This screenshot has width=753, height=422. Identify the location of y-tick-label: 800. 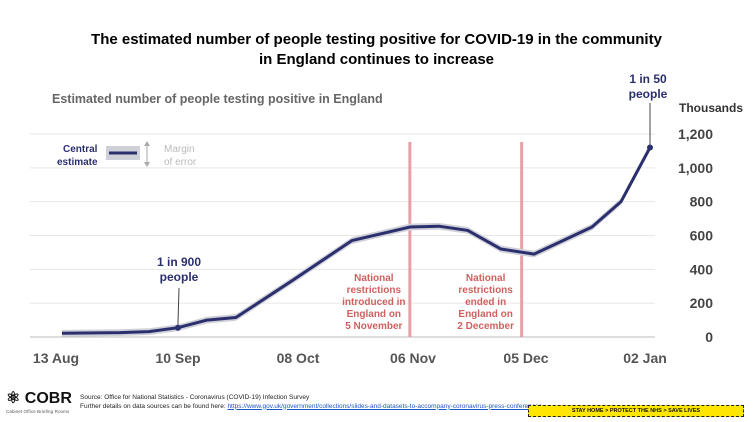
(702, 202).